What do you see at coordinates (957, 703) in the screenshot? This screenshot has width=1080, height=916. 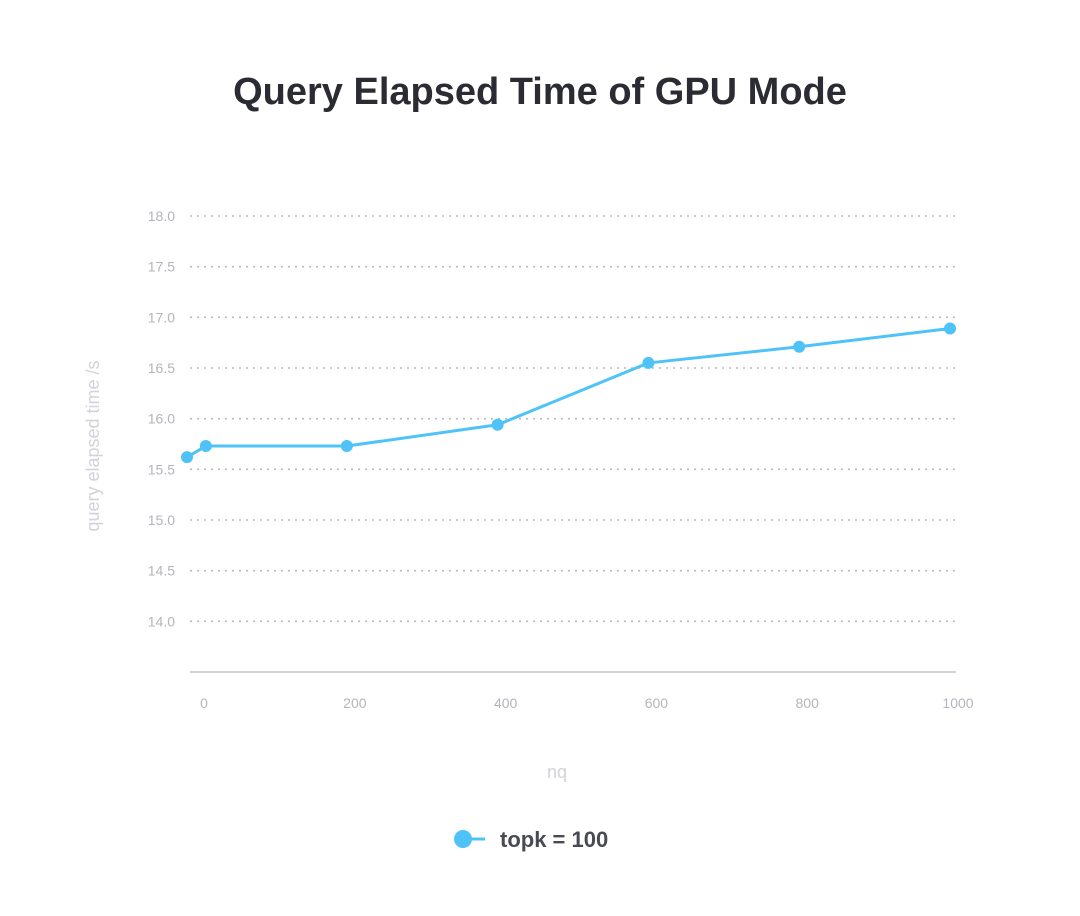 I see `x-tick-label-5: 1000` at bounding box center [957, 703].